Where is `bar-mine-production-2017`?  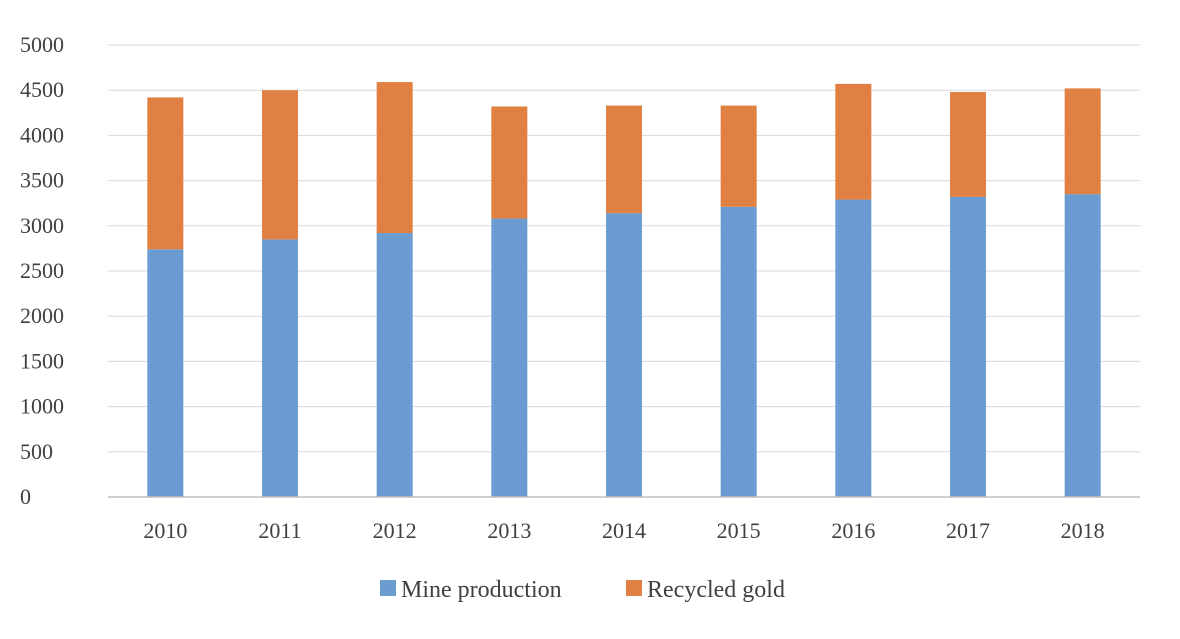 bar-mine-production-2017 is located at coordinates (968, 346).